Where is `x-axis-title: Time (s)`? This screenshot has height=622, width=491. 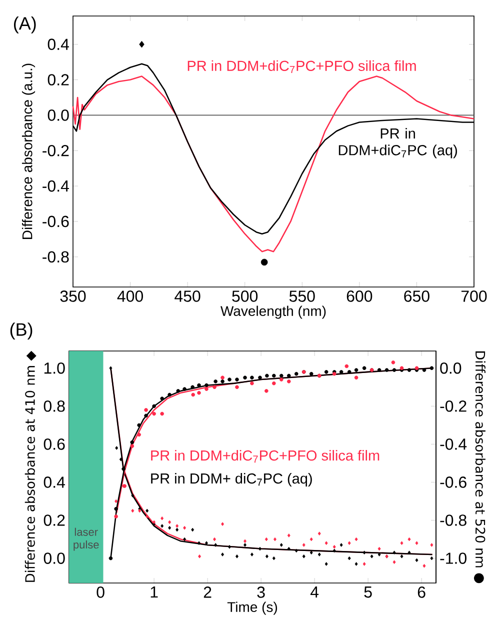 x-axis-title: Time (s) is located at coordinates (252, 608).